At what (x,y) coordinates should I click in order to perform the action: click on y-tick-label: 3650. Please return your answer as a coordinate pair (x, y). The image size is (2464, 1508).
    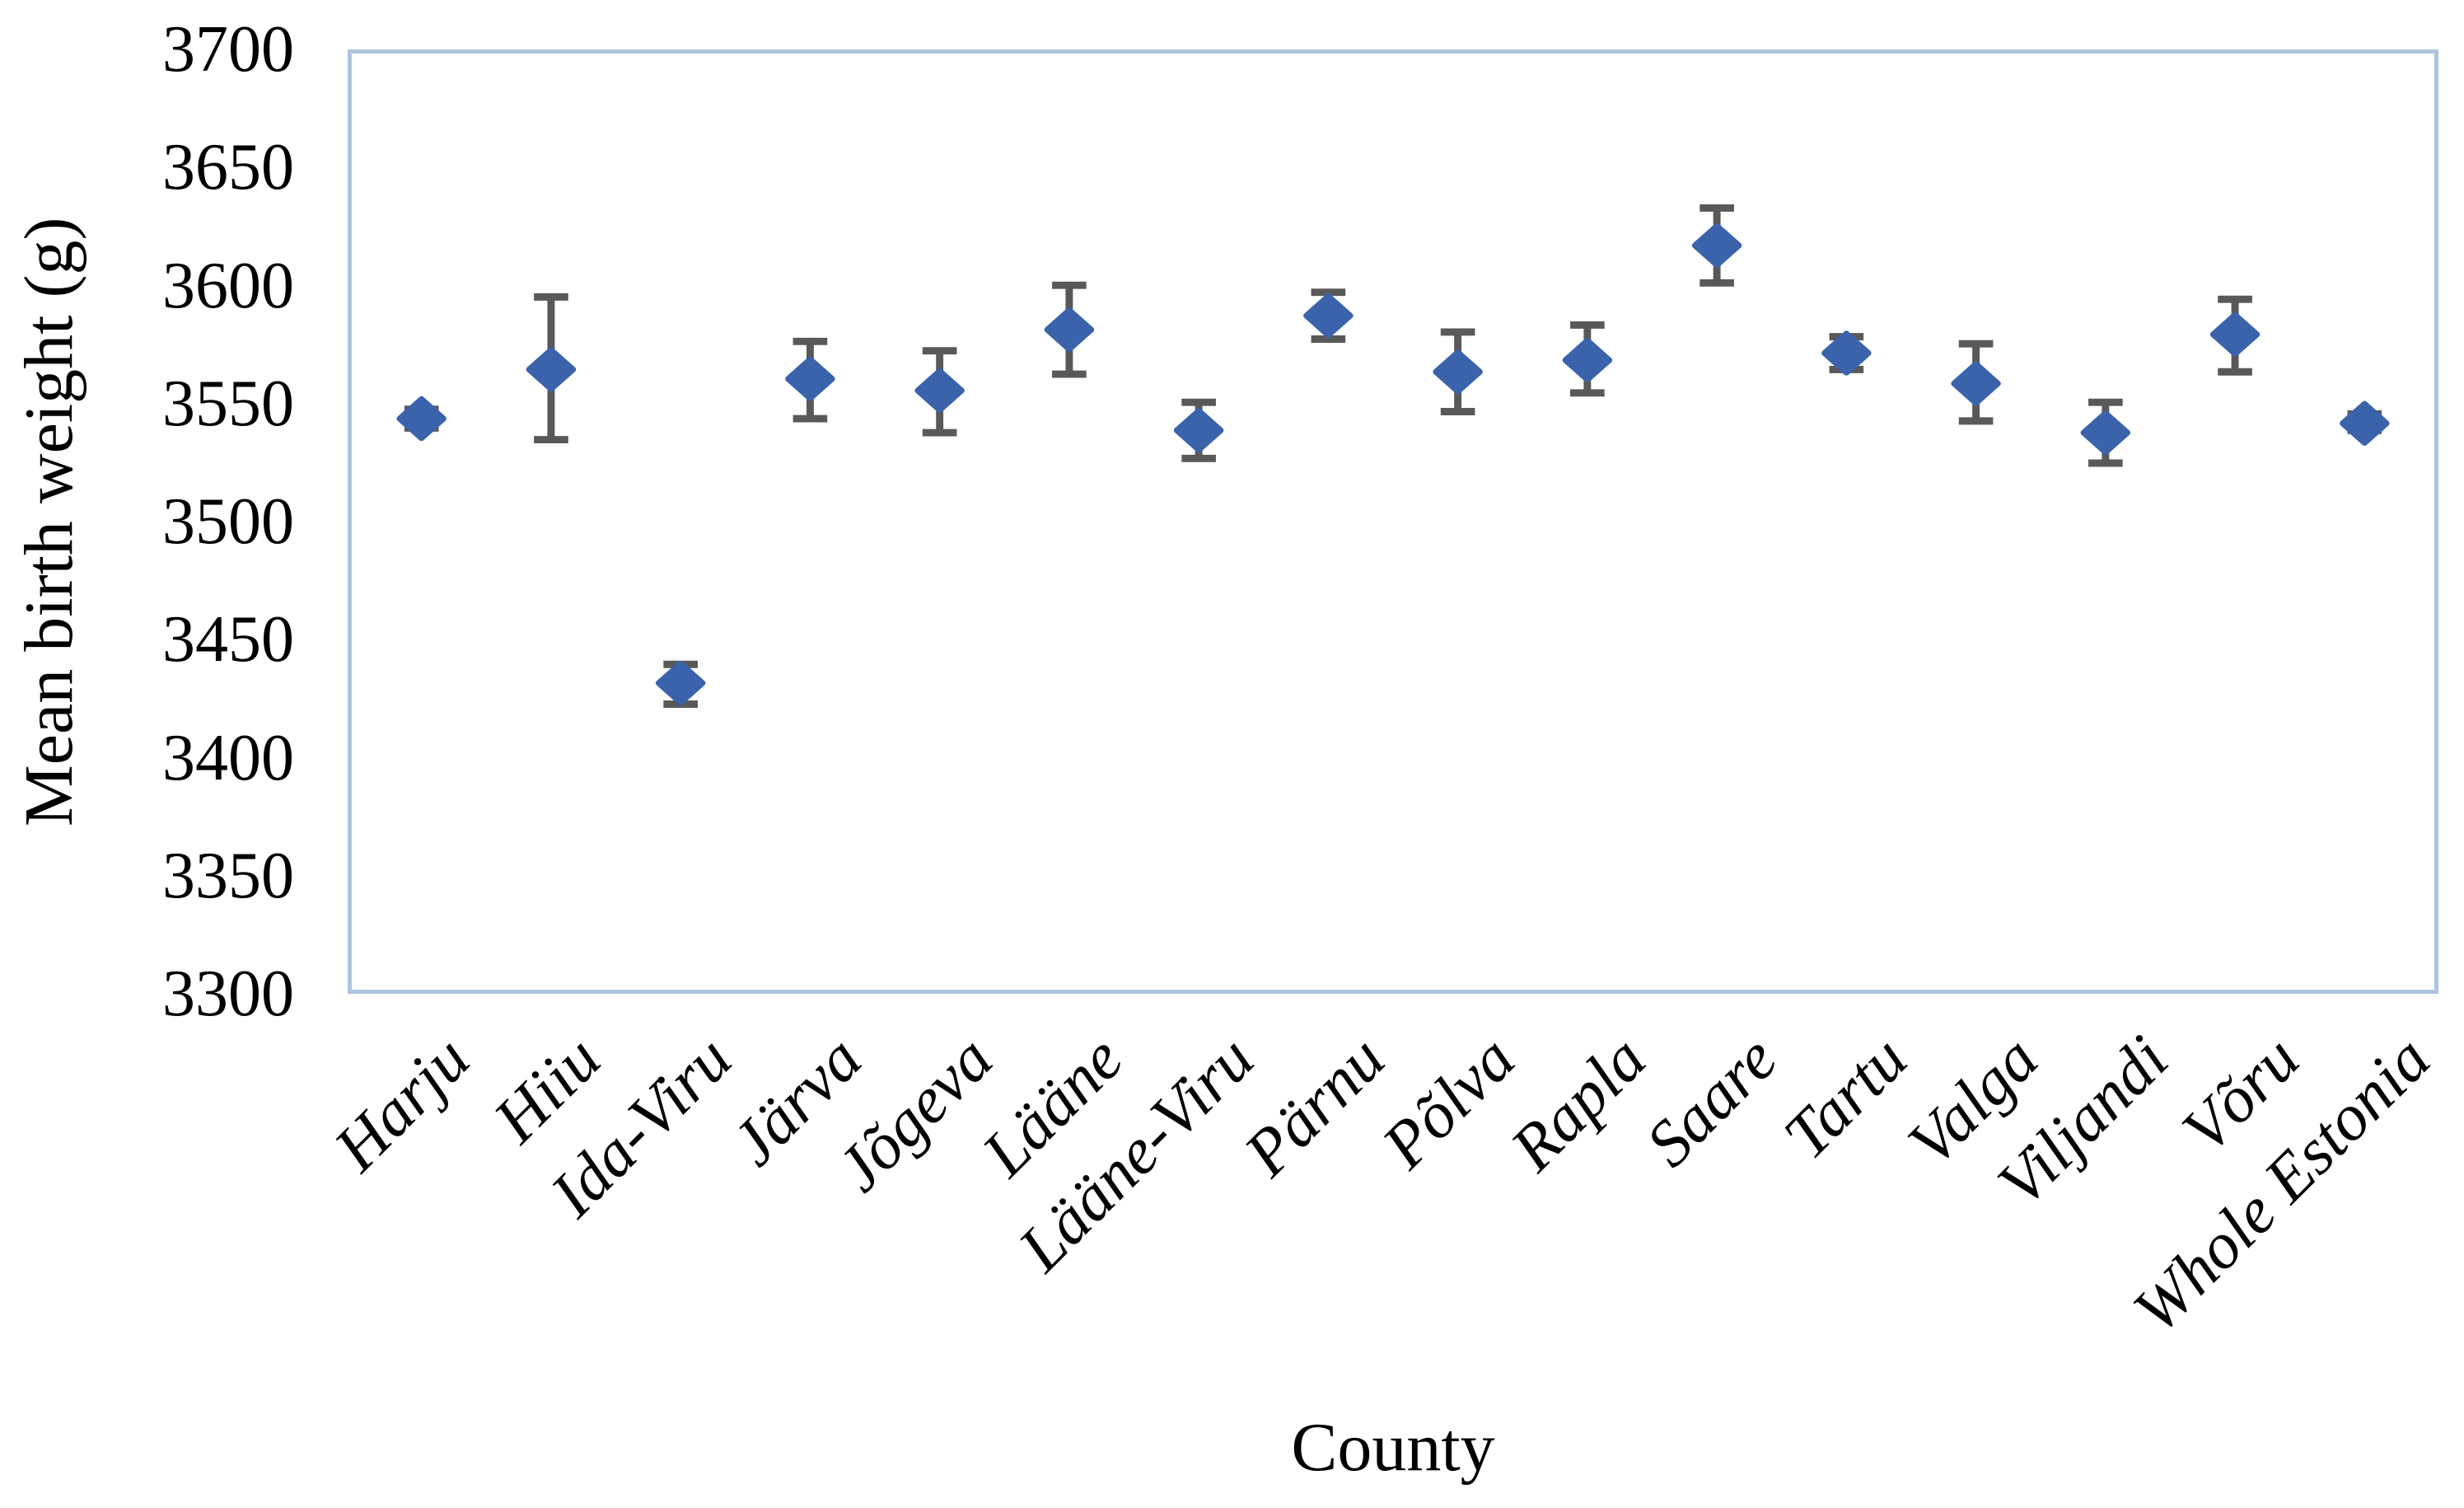
    Looking at the image, I should click on (228, 167).